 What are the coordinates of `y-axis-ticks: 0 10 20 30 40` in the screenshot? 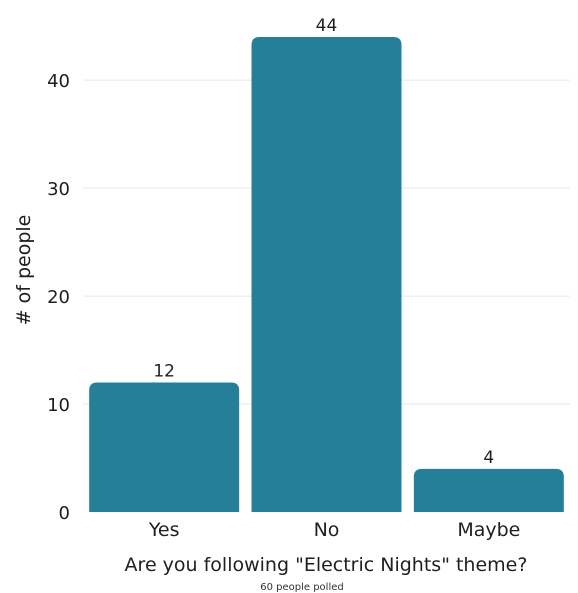 It's located at (58, 297).